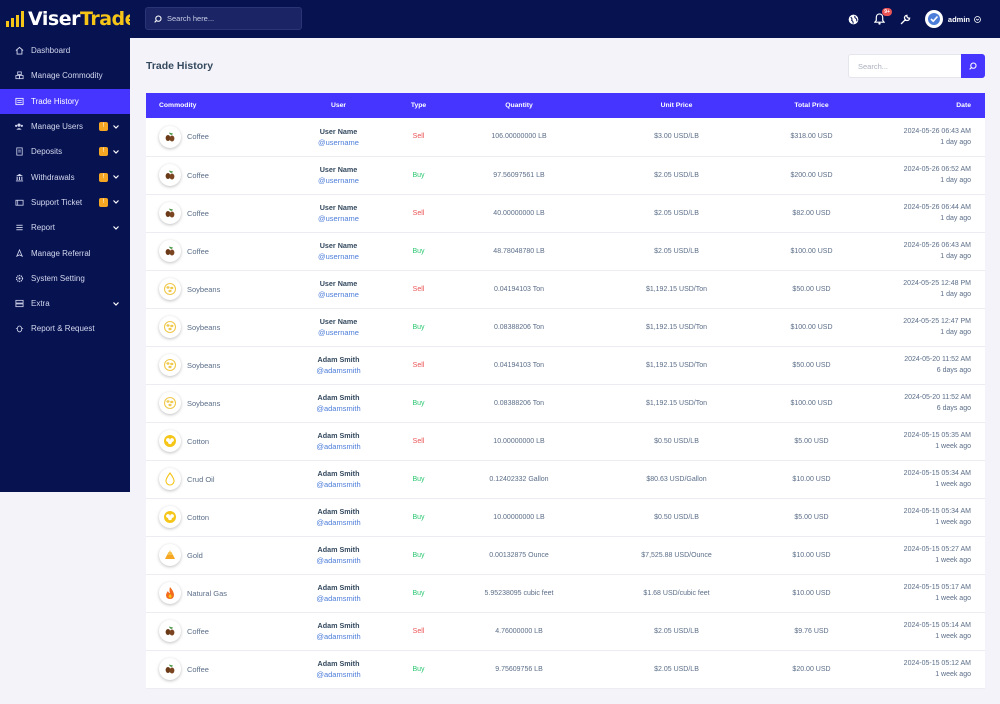  I want to click on quantity: 0.04194103 Ton, so click(519, 289).